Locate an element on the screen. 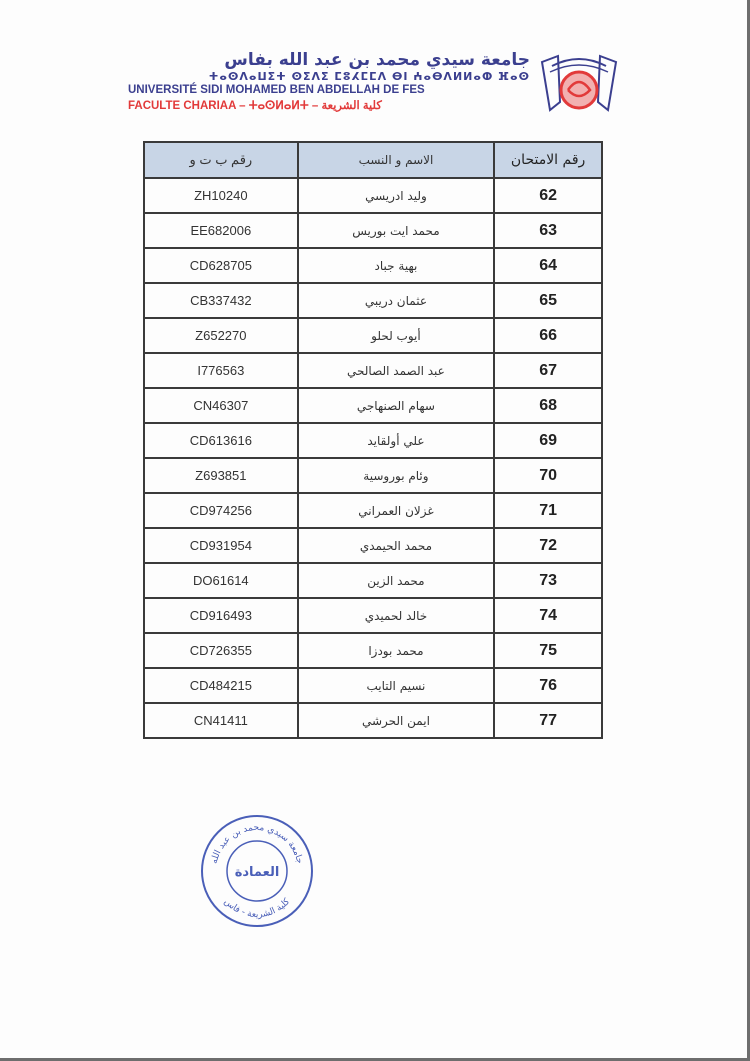 The width and height of the screenshot is (750, 1061). student-id-cell: CN46307 is located at coordinates (221, 405).